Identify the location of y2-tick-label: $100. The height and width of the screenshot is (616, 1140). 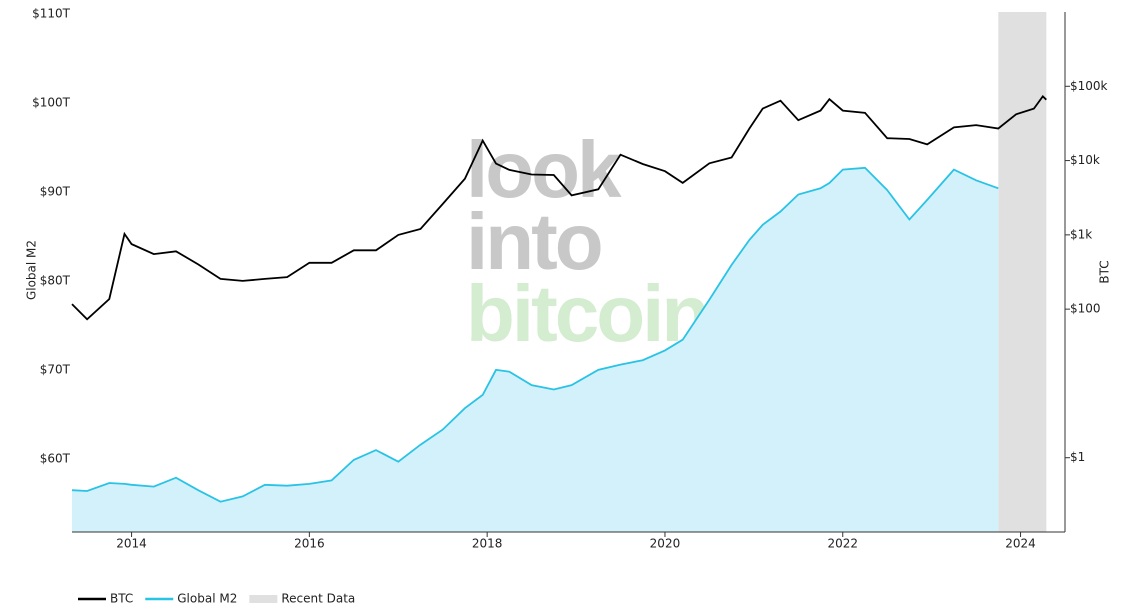
(1085, 309).